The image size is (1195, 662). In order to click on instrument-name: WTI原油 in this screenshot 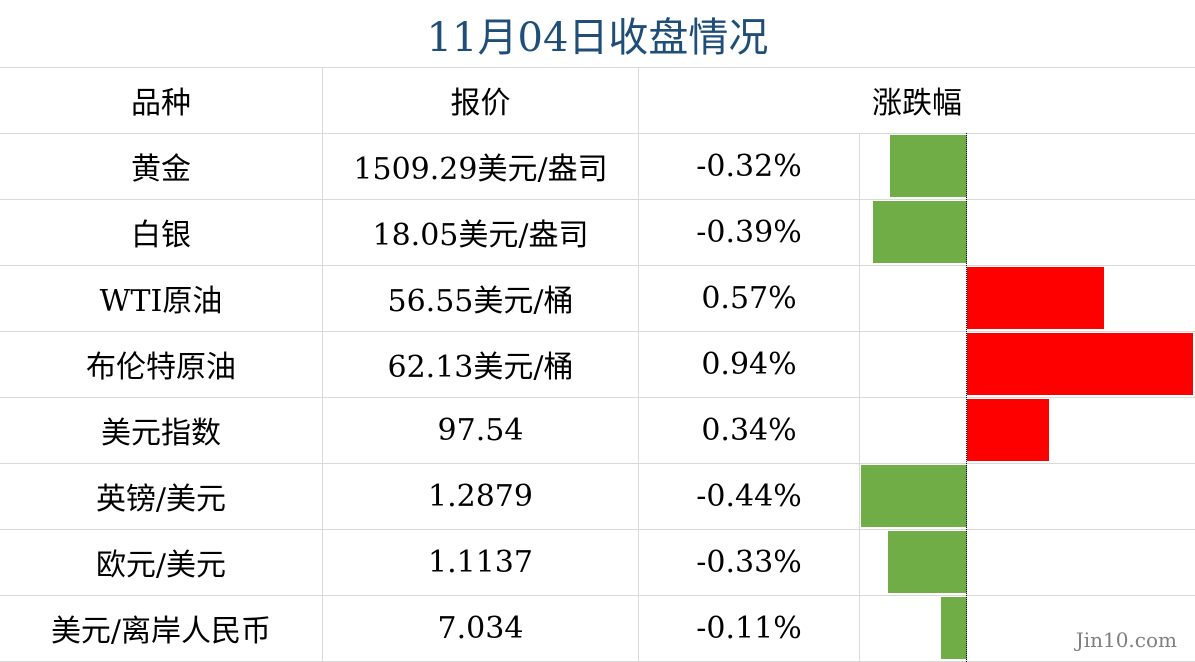, I will do `click(161, 298)`.